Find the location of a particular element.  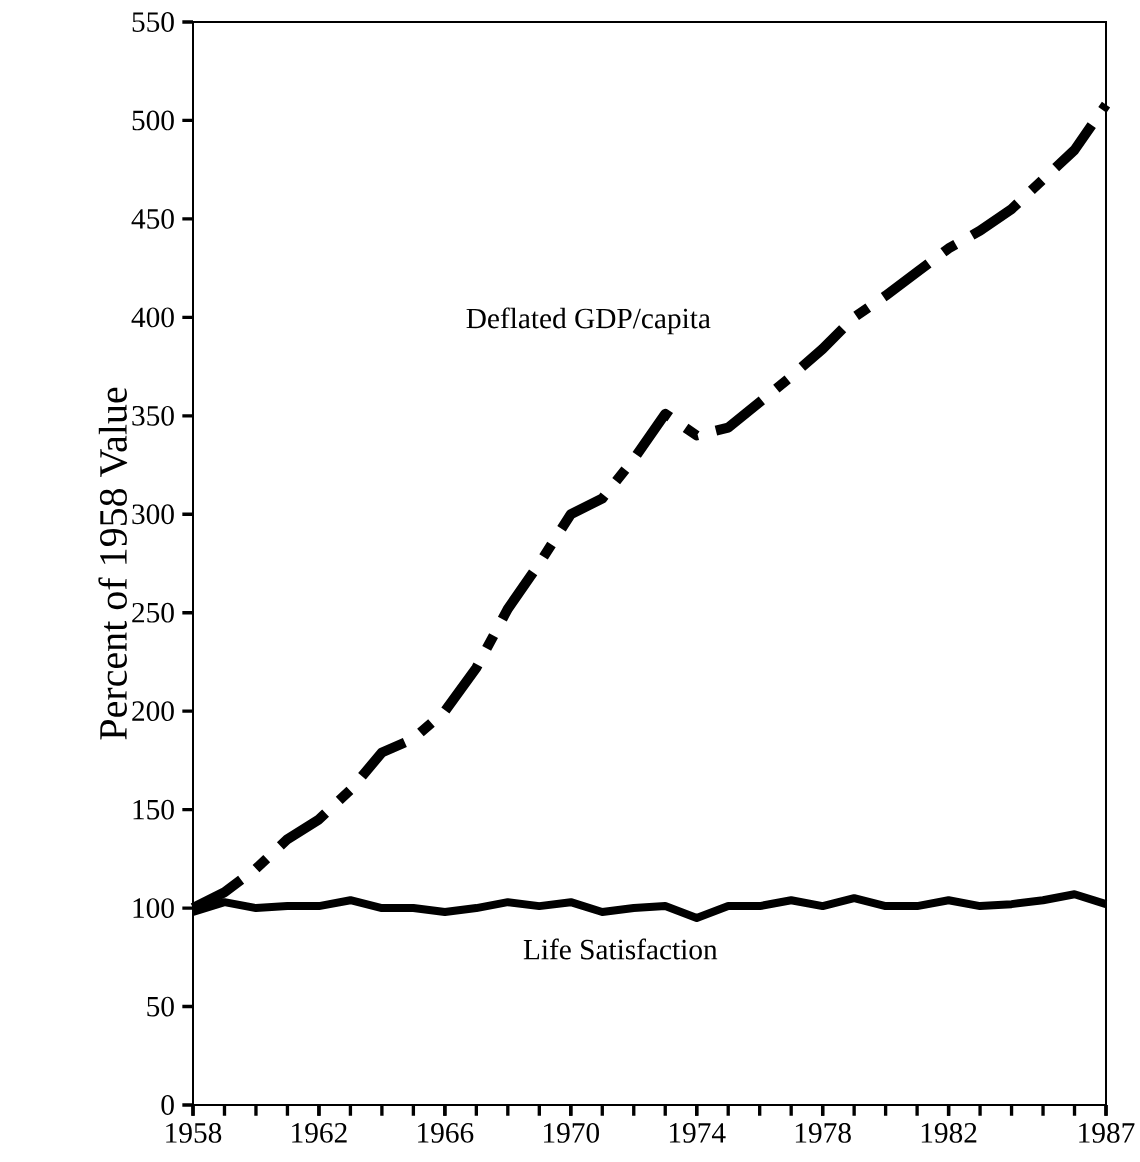

y-tick-label: 0 is located at coordinates (167, 1105).